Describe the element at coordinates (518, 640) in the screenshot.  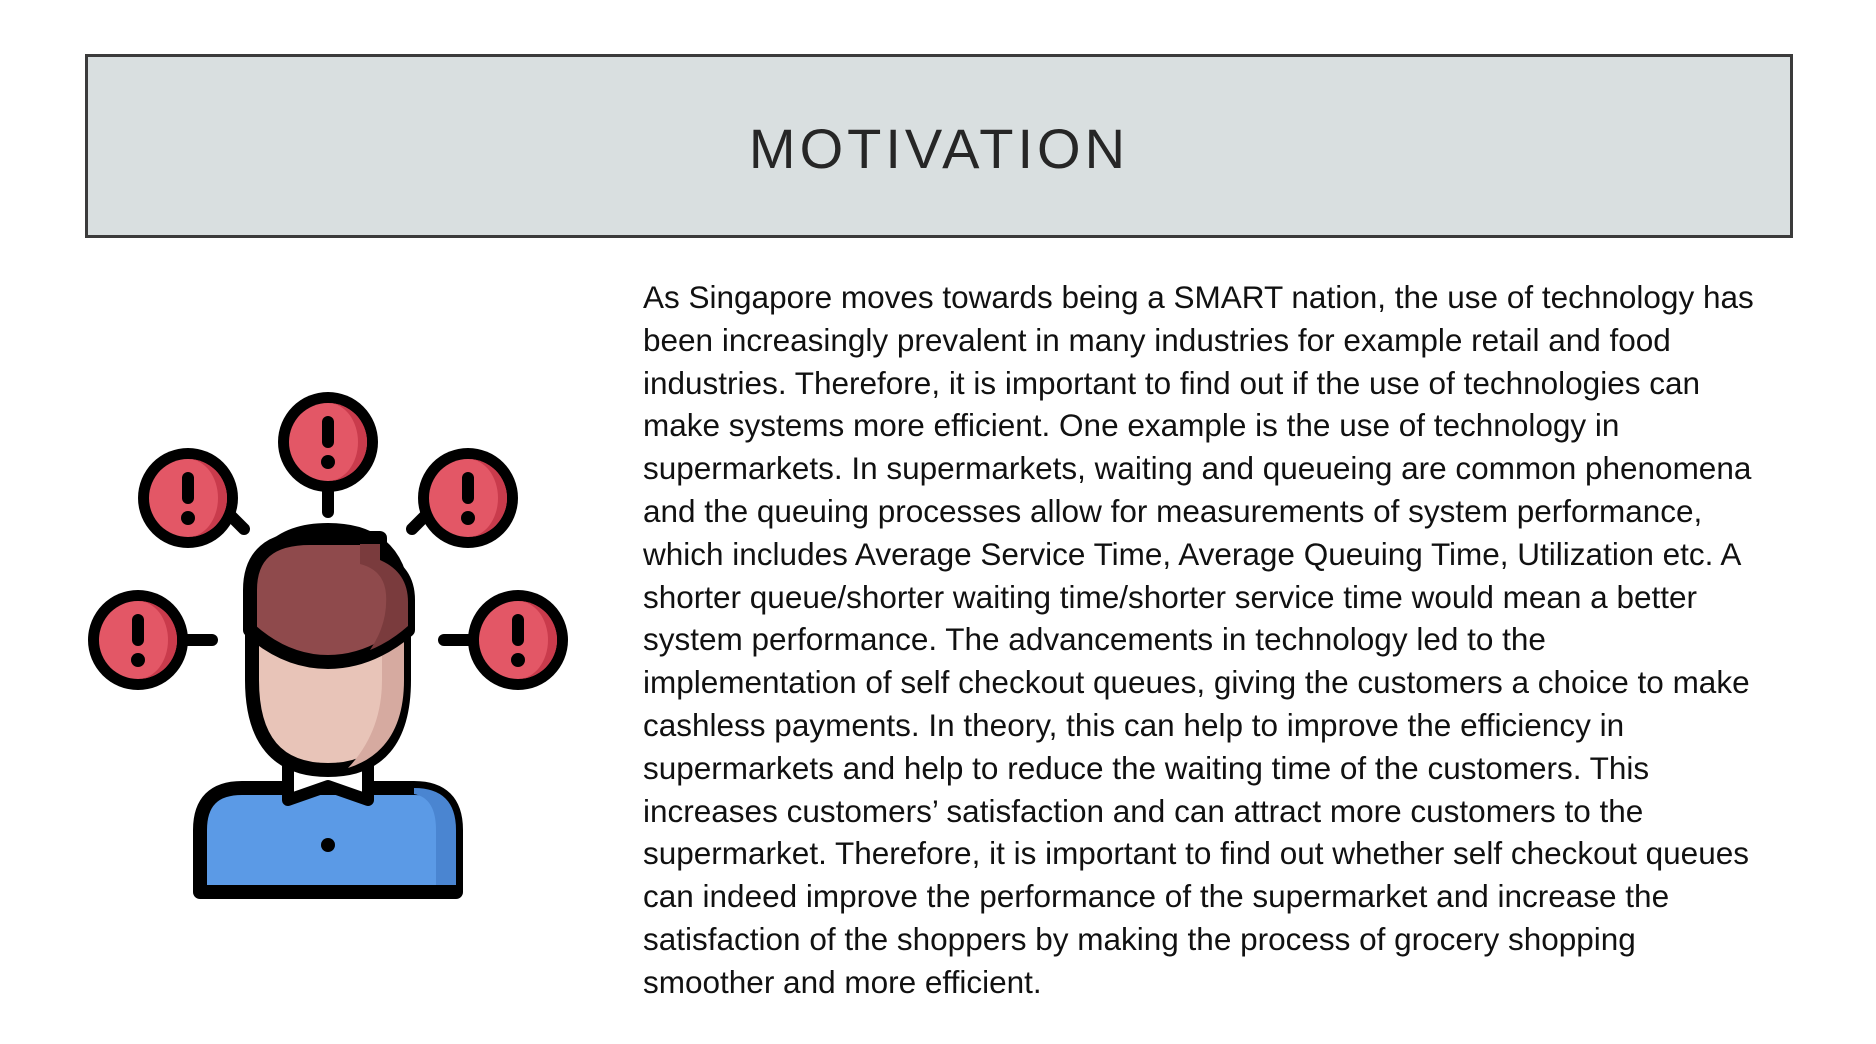
I see `alert-bubble-right` at that location.